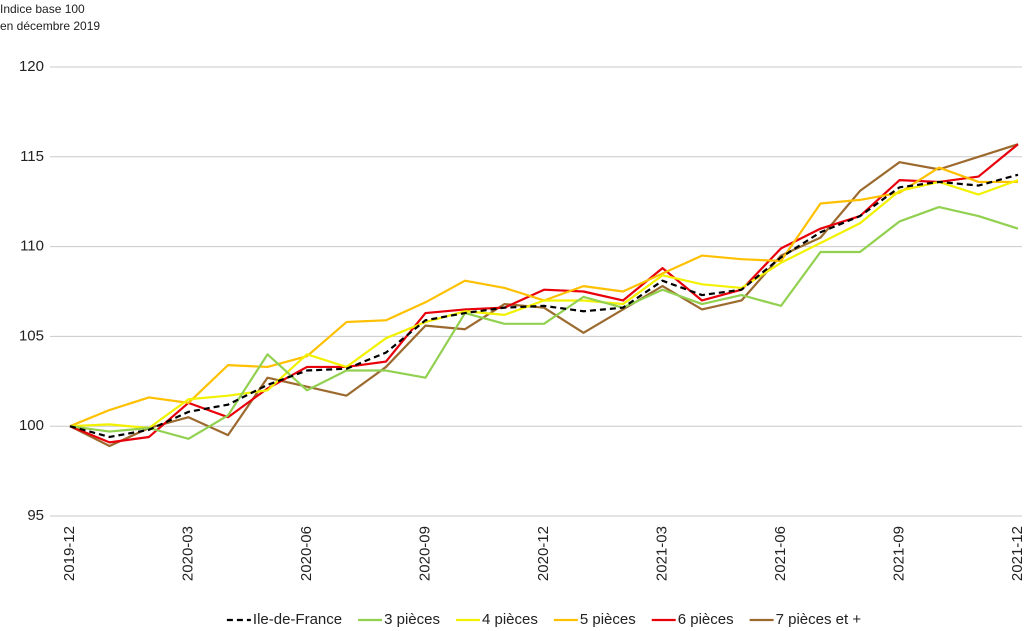  I want to click on y-axis-title: en décembre 2019, so click(50, 26).